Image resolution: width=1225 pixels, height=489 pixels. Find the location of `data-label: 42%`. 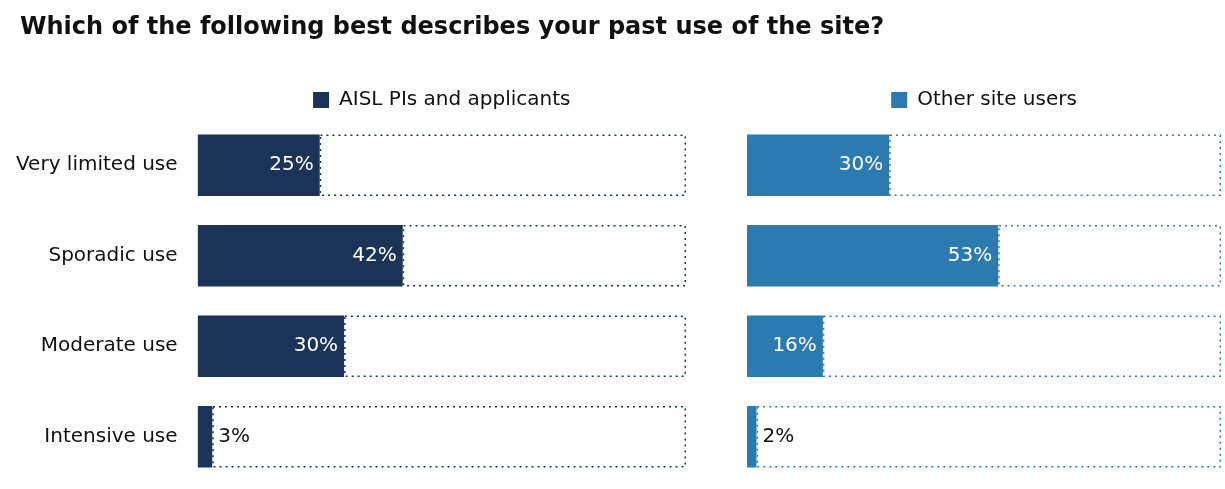

data-label: 42% is located at coordinates (374, 253).